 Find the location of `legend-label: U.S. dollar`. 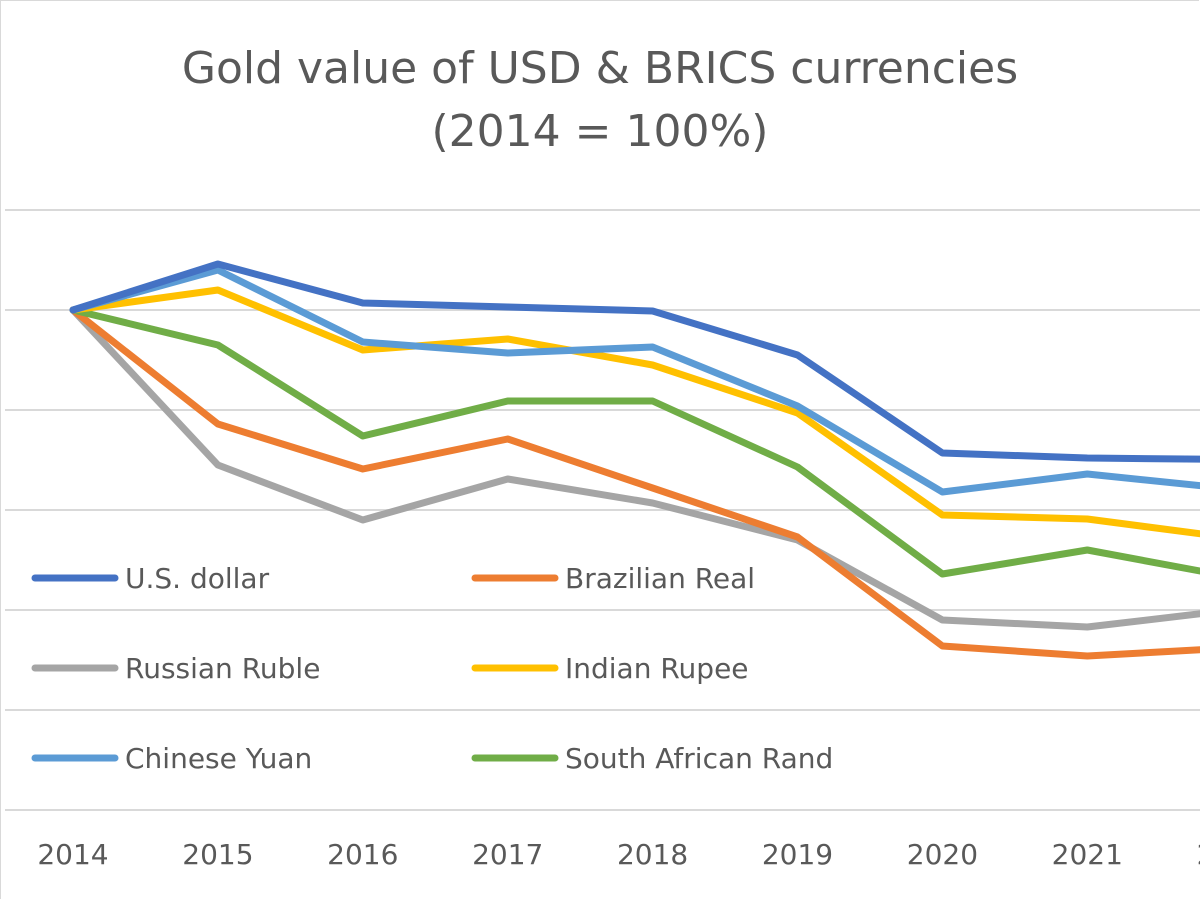

legend-label: U.S. dollar is located at coordinates (197, 578).